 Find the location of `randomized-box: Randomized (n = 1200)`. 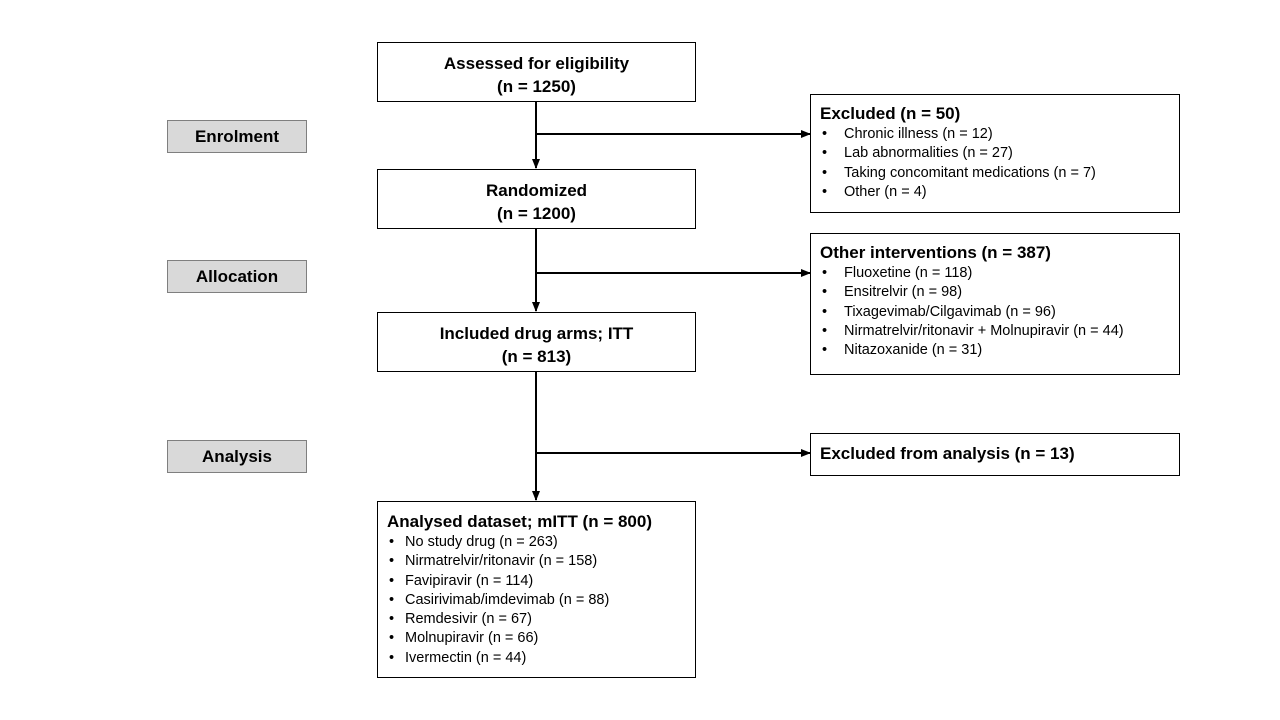

randomized-box: Randomized (n = 1200) is located at coordinates (536, 199).